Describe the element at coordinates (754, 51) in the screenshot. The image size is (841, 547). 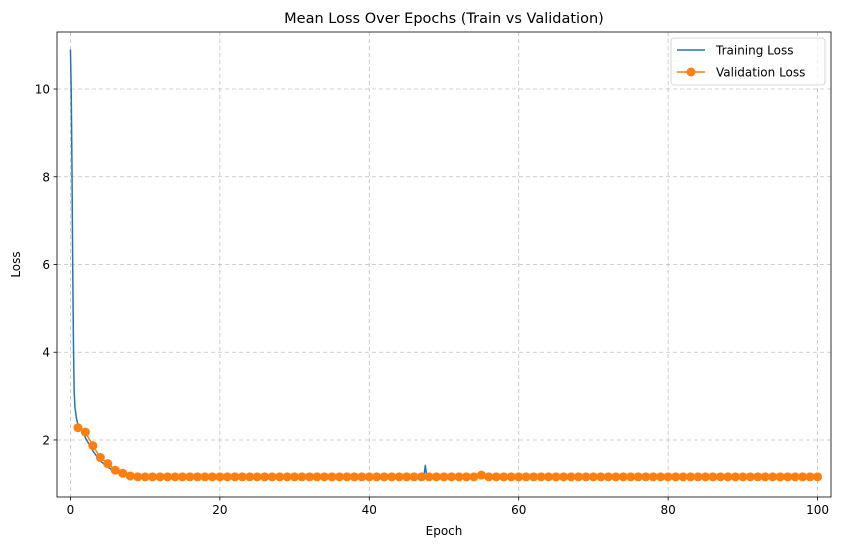
I see `legend-training-label: Training Loss` at that location.